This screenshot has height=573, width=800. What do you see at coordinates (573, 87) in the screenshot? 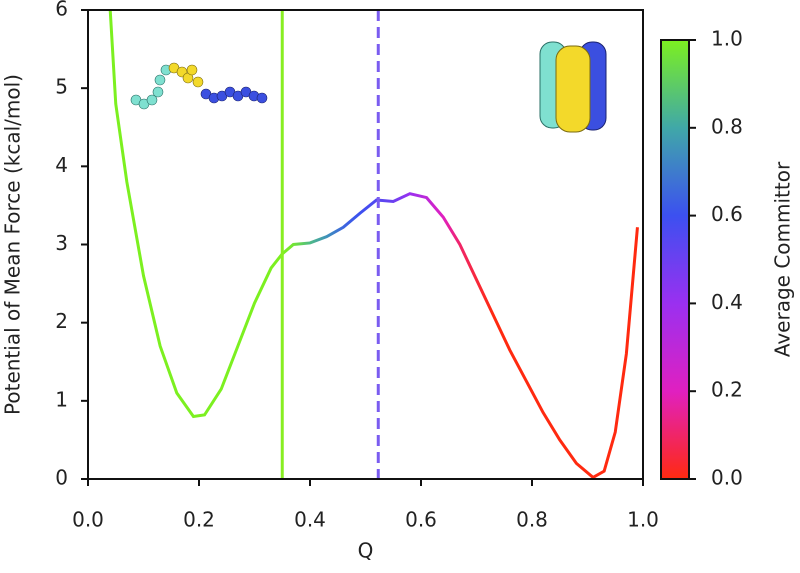
I see `folded-structure-image` at bounding box center [573, 87].